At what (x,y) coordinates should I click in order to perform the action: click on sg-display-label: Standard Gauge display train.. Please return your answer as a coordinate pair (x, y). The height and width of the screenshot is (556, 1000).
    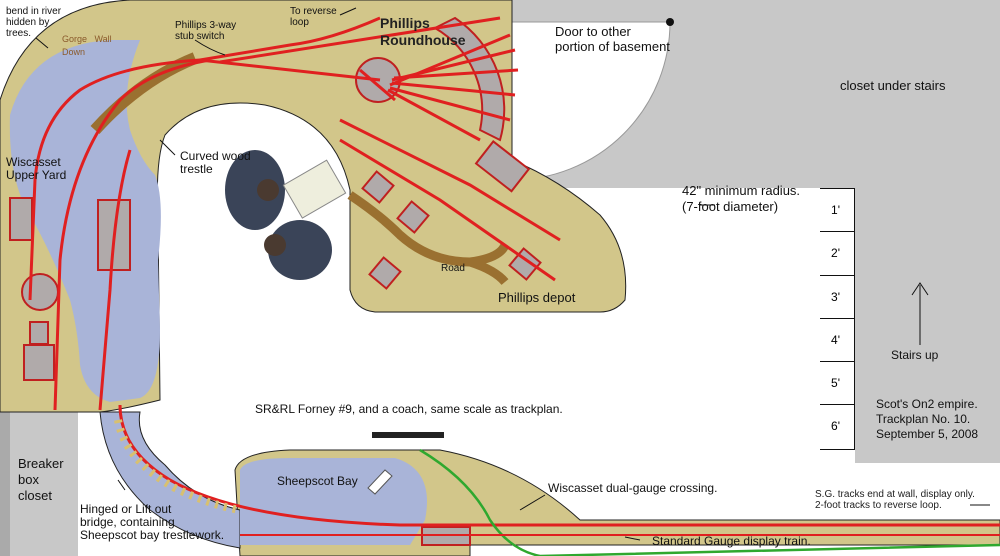
    Looking at the image, I should click on (731, 541).